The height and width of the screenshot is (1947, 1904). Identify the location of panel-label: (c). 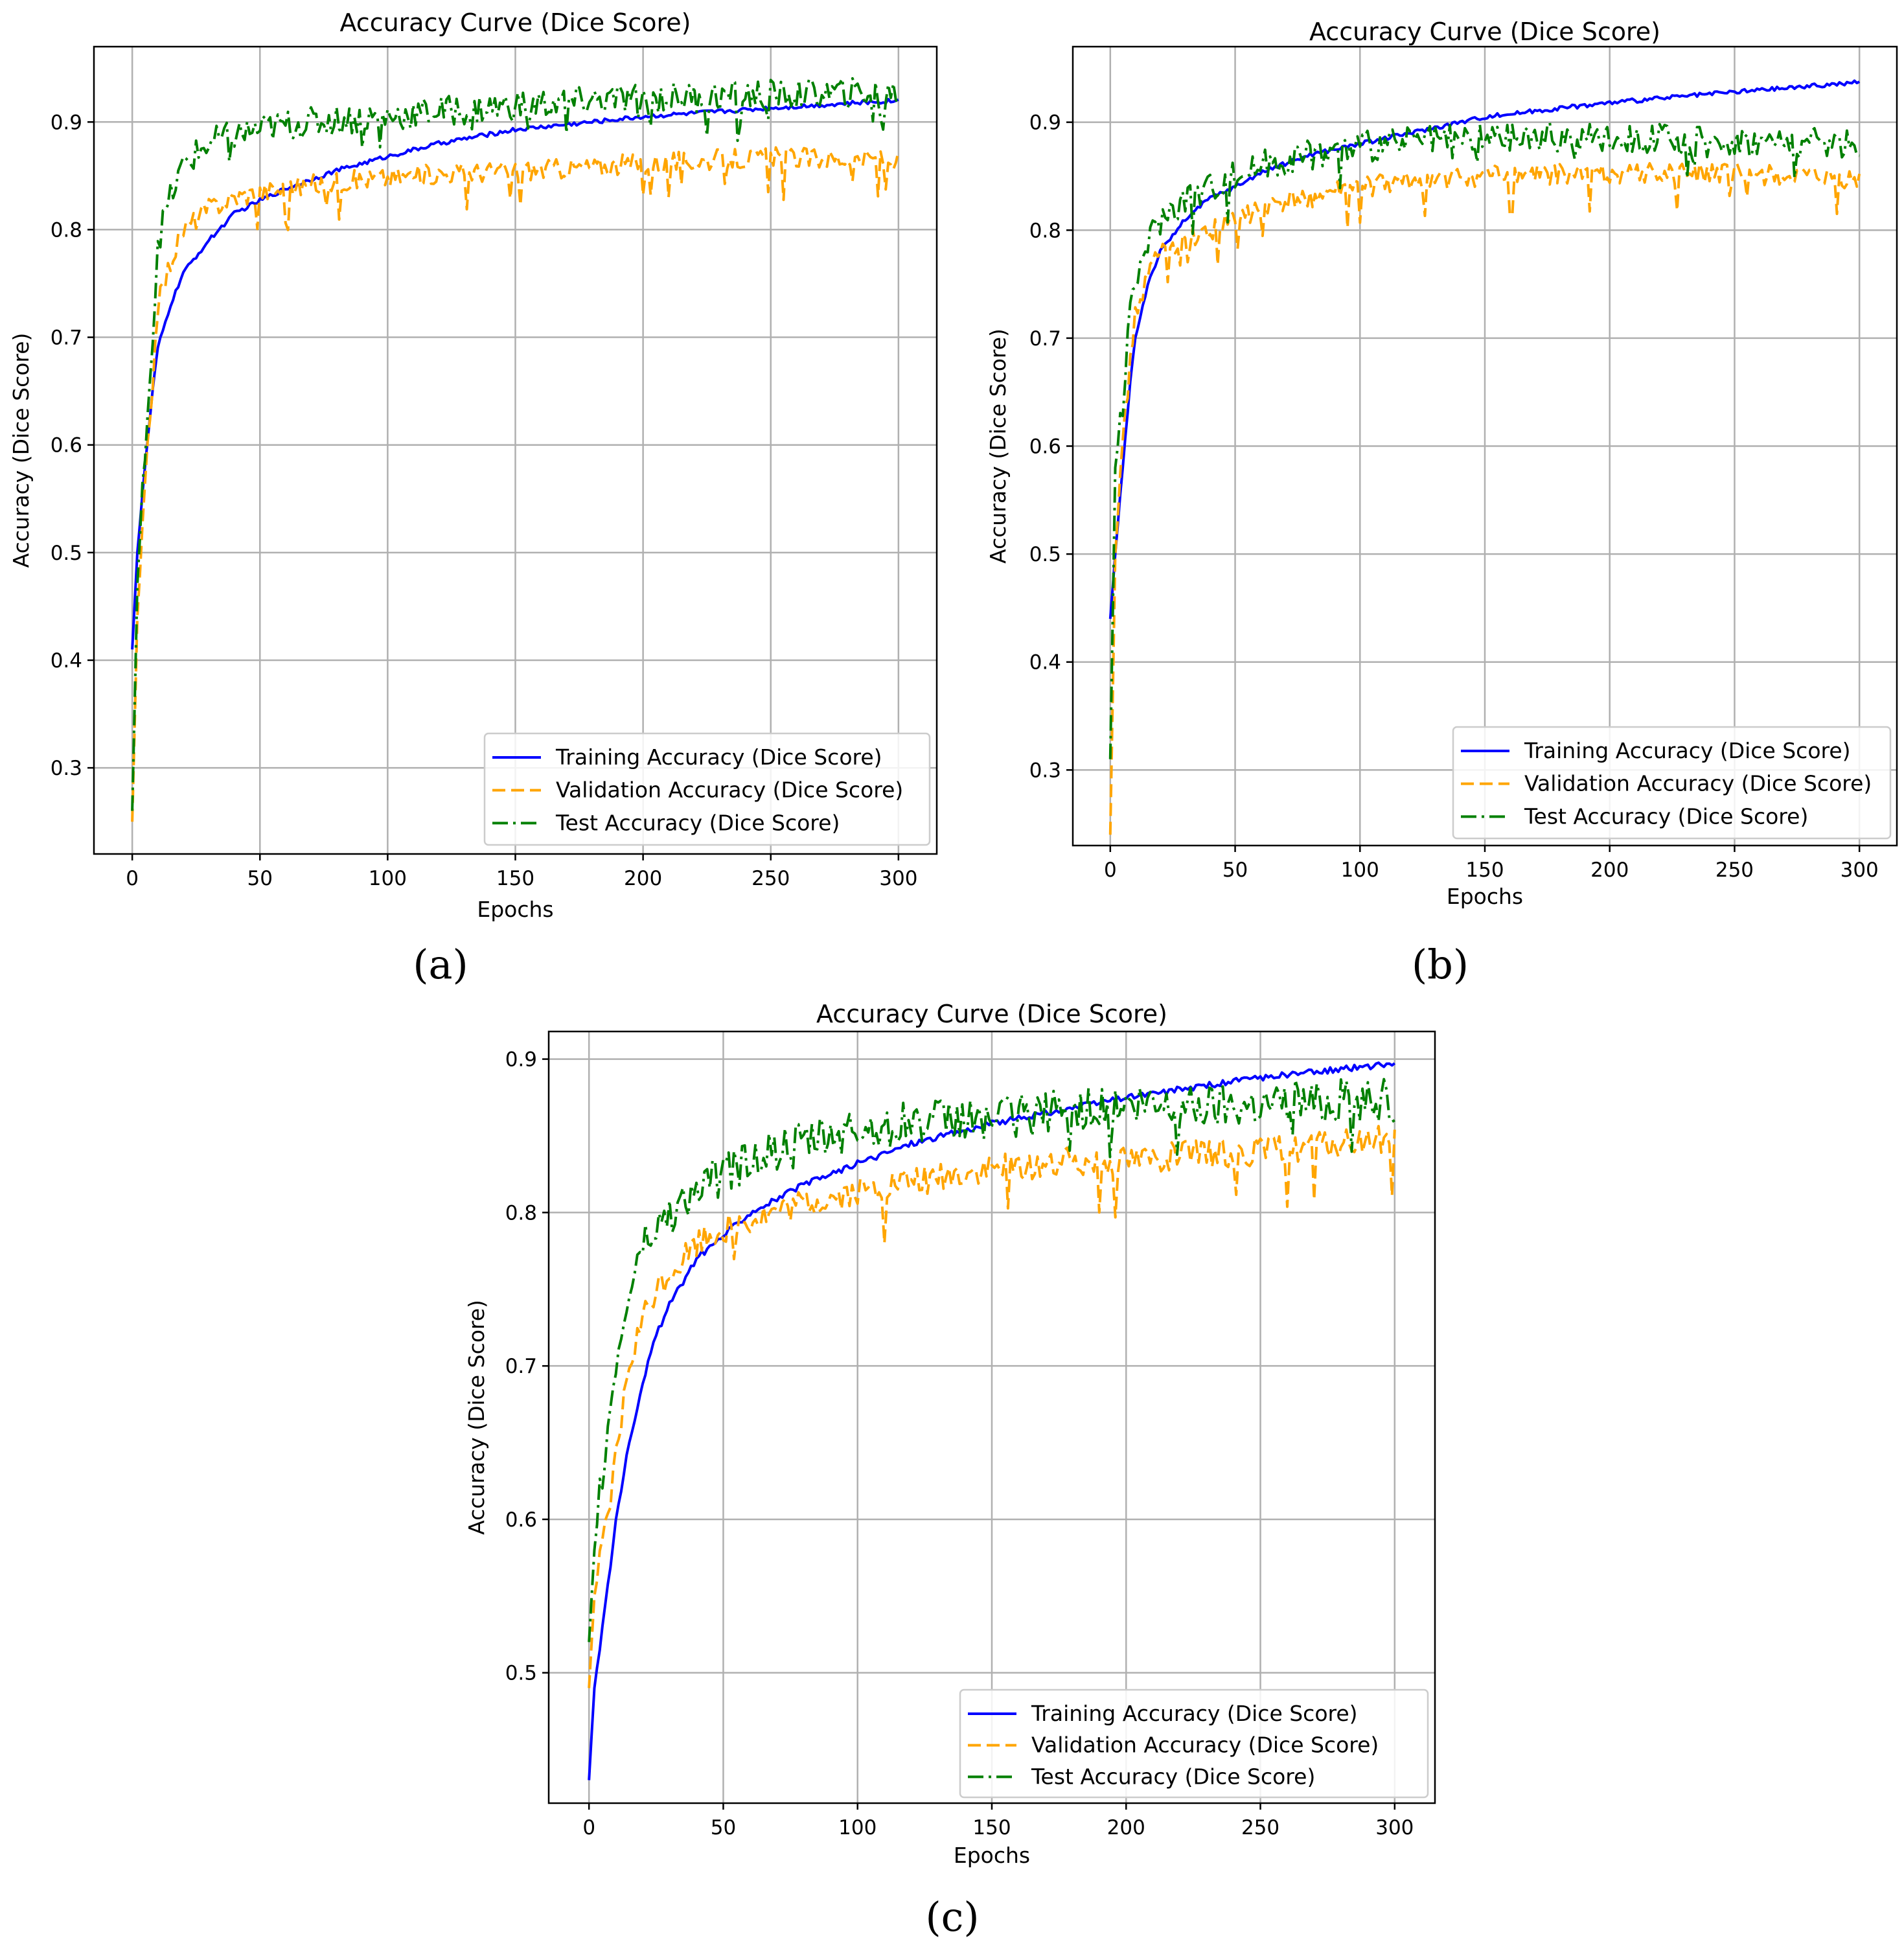
(952, 1917).